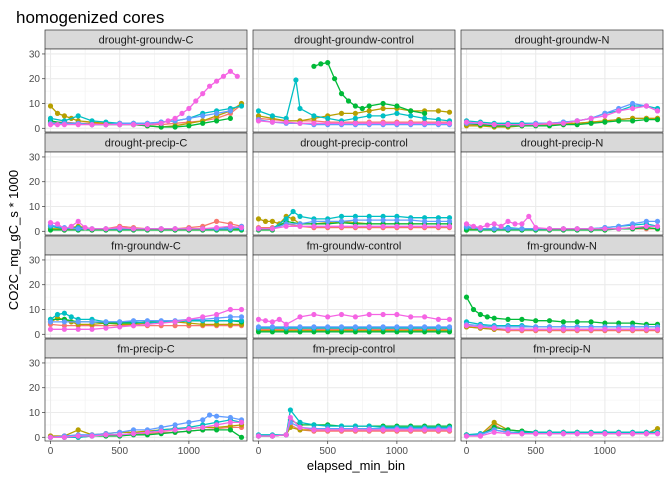  I want to click on panel-fm-groundw-N: fm-groundw-N, so click(562, 287).